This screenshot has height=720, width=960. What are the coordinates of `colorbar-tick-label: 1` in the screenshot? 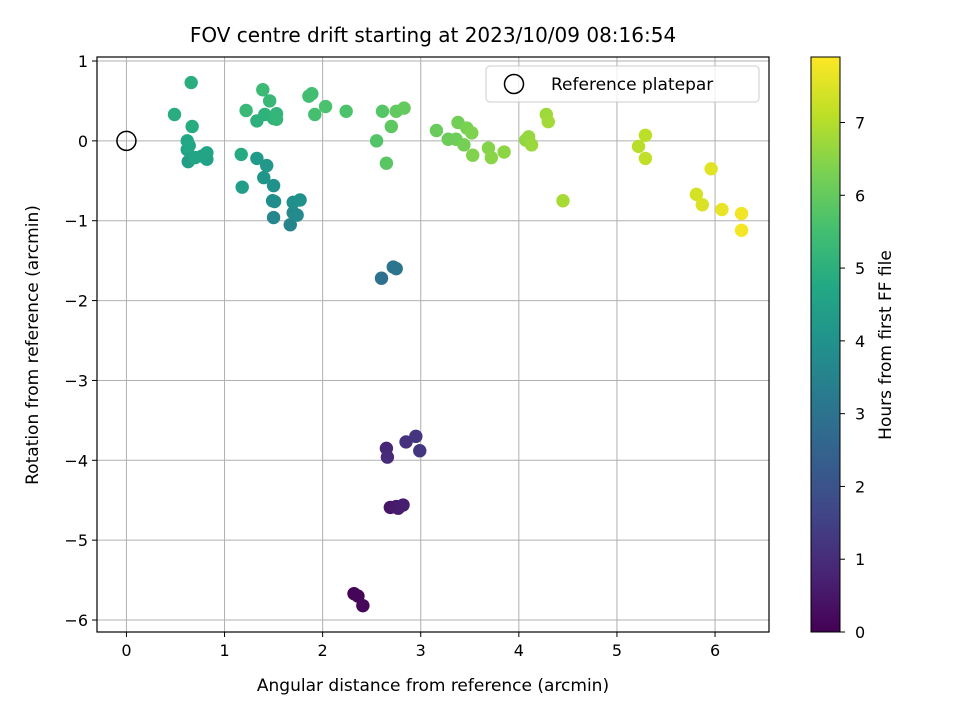 It's located at (860, 559).